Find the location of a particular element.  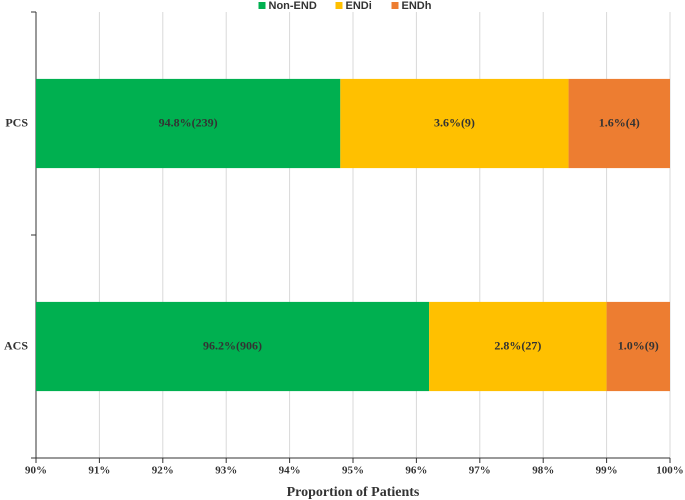

x-tick-label: 90% is located at coordinates (36, 471).